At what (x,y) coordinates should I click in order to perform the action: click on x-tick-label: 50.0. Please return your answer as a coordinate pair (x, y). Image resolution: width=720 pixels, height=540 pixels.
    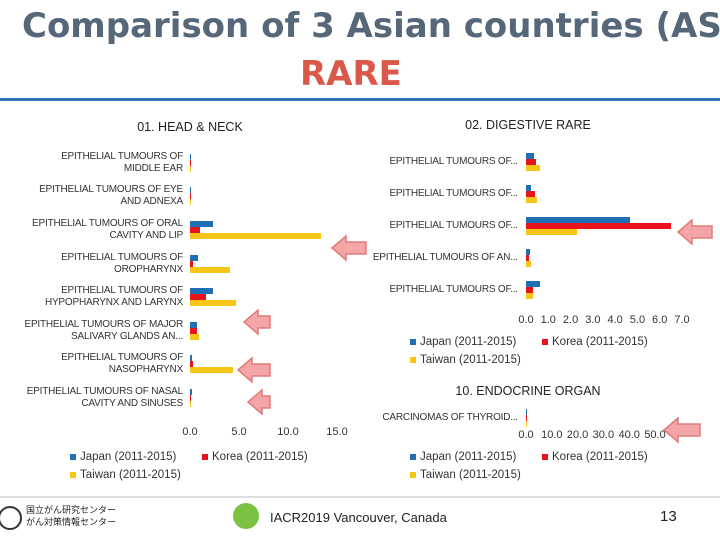
    Looking at the image, I should click on (655, 435).